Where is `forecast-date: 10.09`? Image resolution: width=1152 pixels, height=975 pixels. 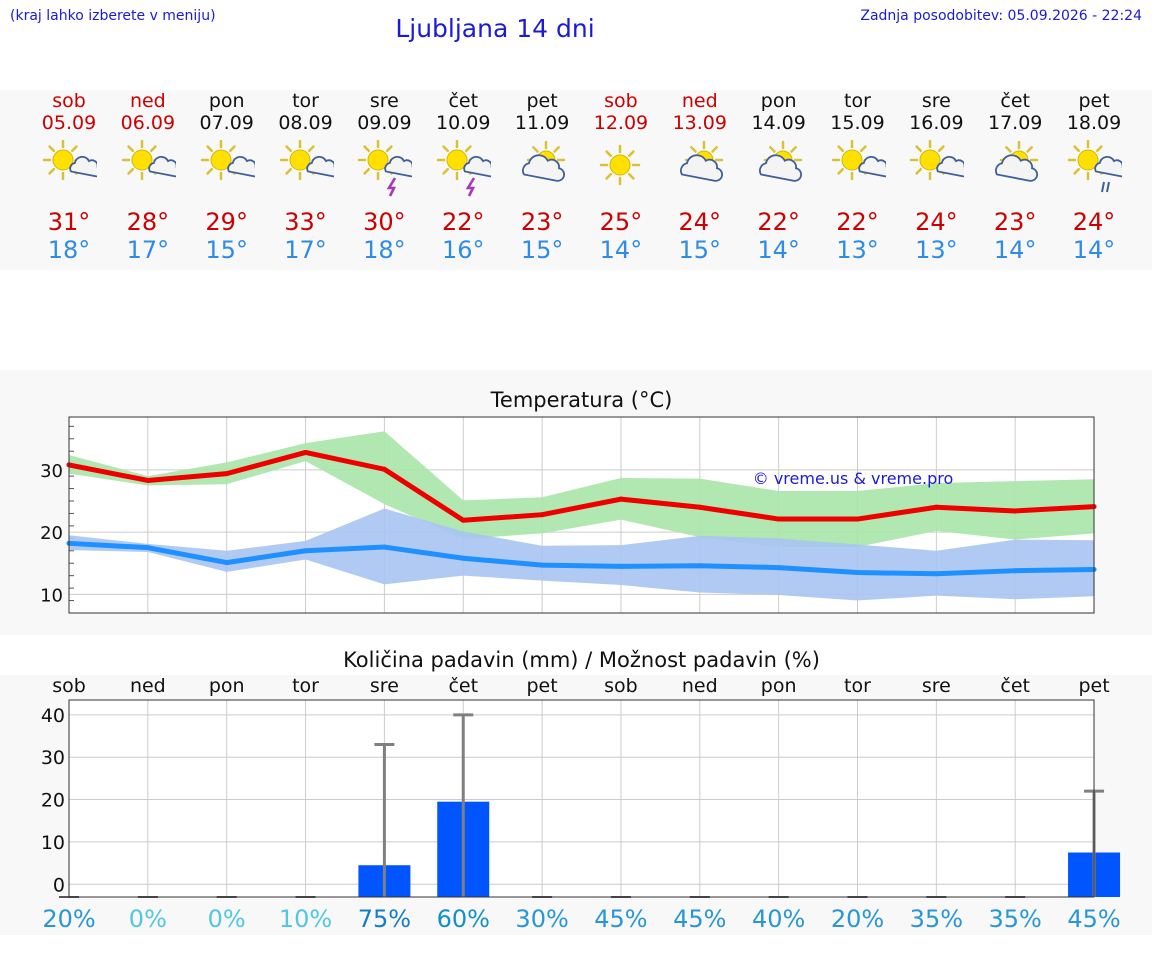 forecast-date: 10.09 is located at coordinates (463, 123).